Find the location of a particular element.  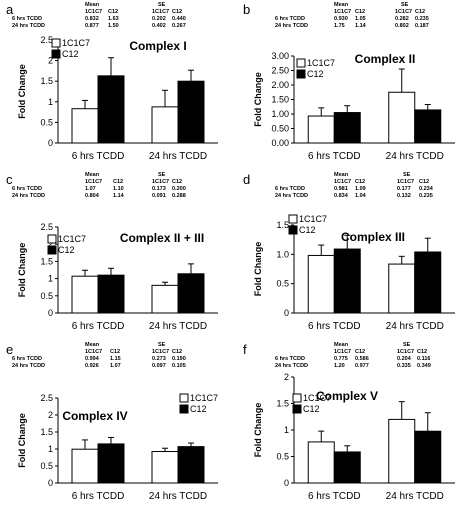

table-cell: 1.09 is located at coordinates (360, 189).